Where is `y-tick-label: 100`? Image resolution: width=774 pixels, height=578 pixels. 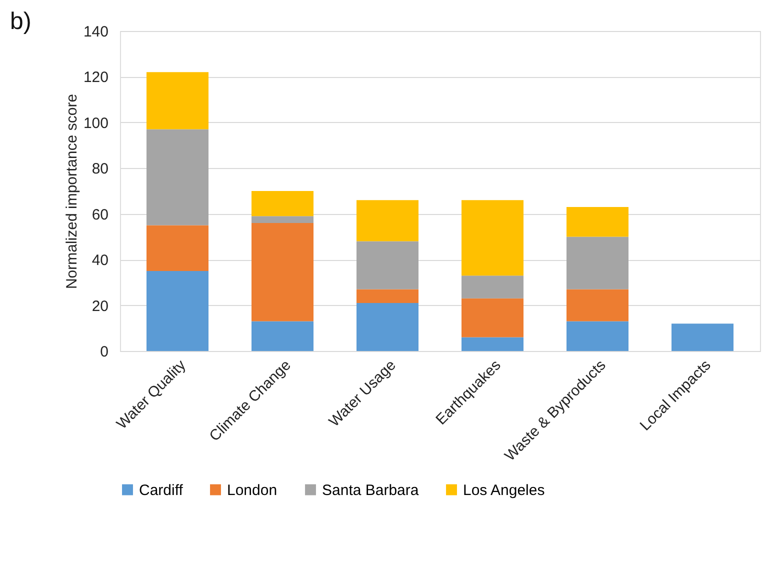 y-tick-label: 100 is located at coordinates (95, 123).